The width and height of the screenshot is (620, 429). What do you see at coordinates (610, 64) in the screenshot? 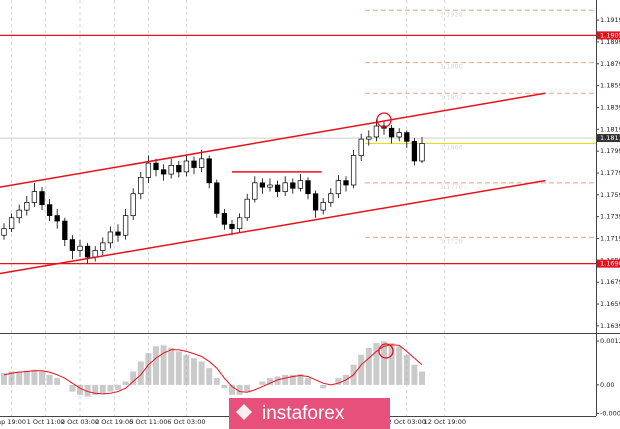
I see `y-tick-label: 1.1879` at bounding box center [610, 64].